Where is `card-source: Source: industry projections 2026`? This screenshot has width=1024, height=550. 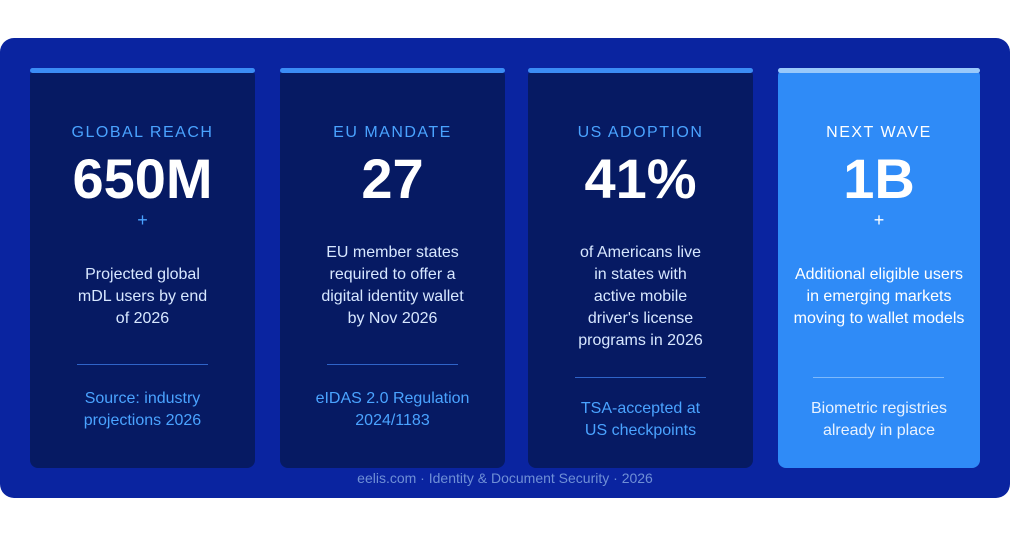
card-source: Source: industry projections 2026 is located at coordinates (142, 409).